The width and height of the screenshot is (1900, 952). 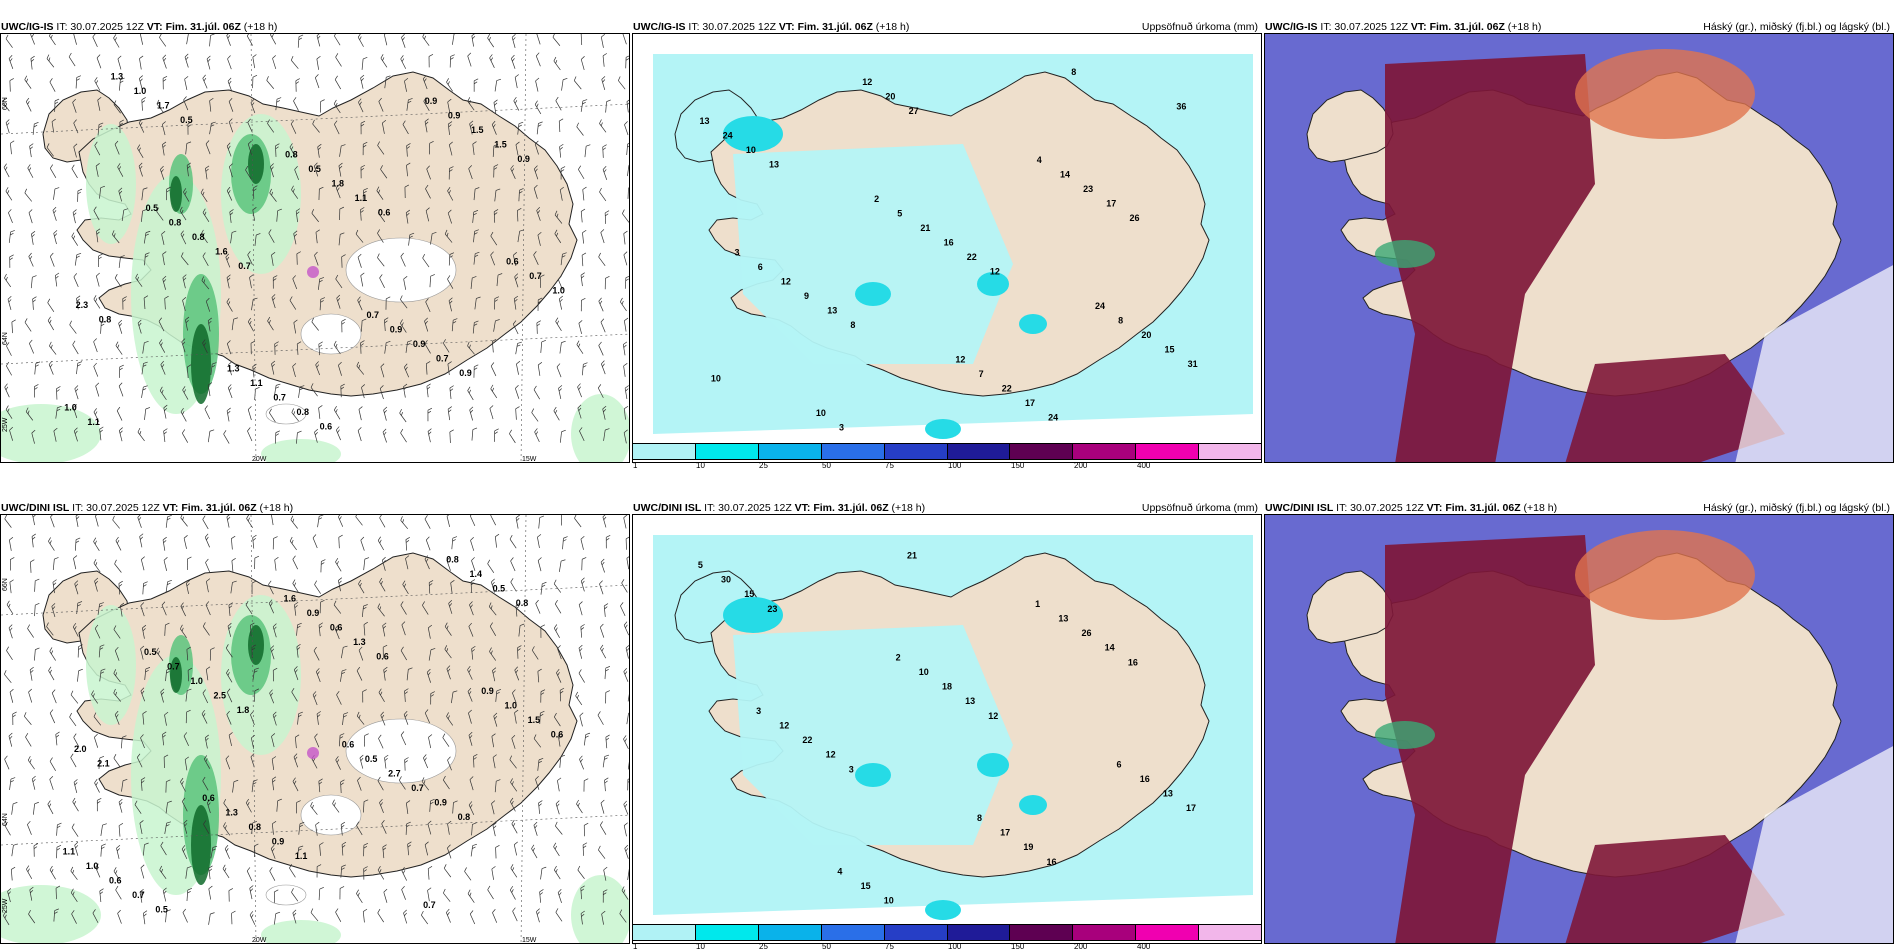 I want to click on value-label: 17, so click(x=1191, y=808).